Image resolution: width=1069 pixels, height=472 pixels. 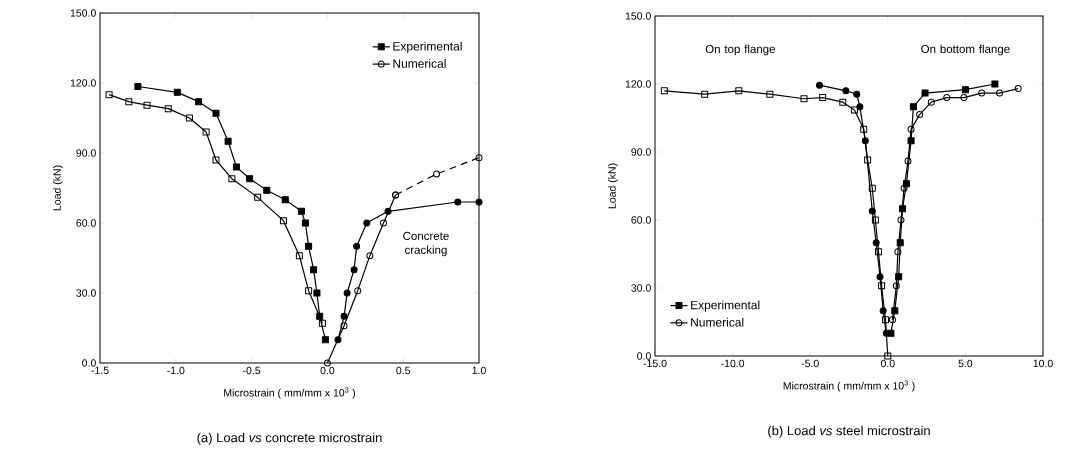 I want to click on annotation: On top flange, so click(x=740, y=50).